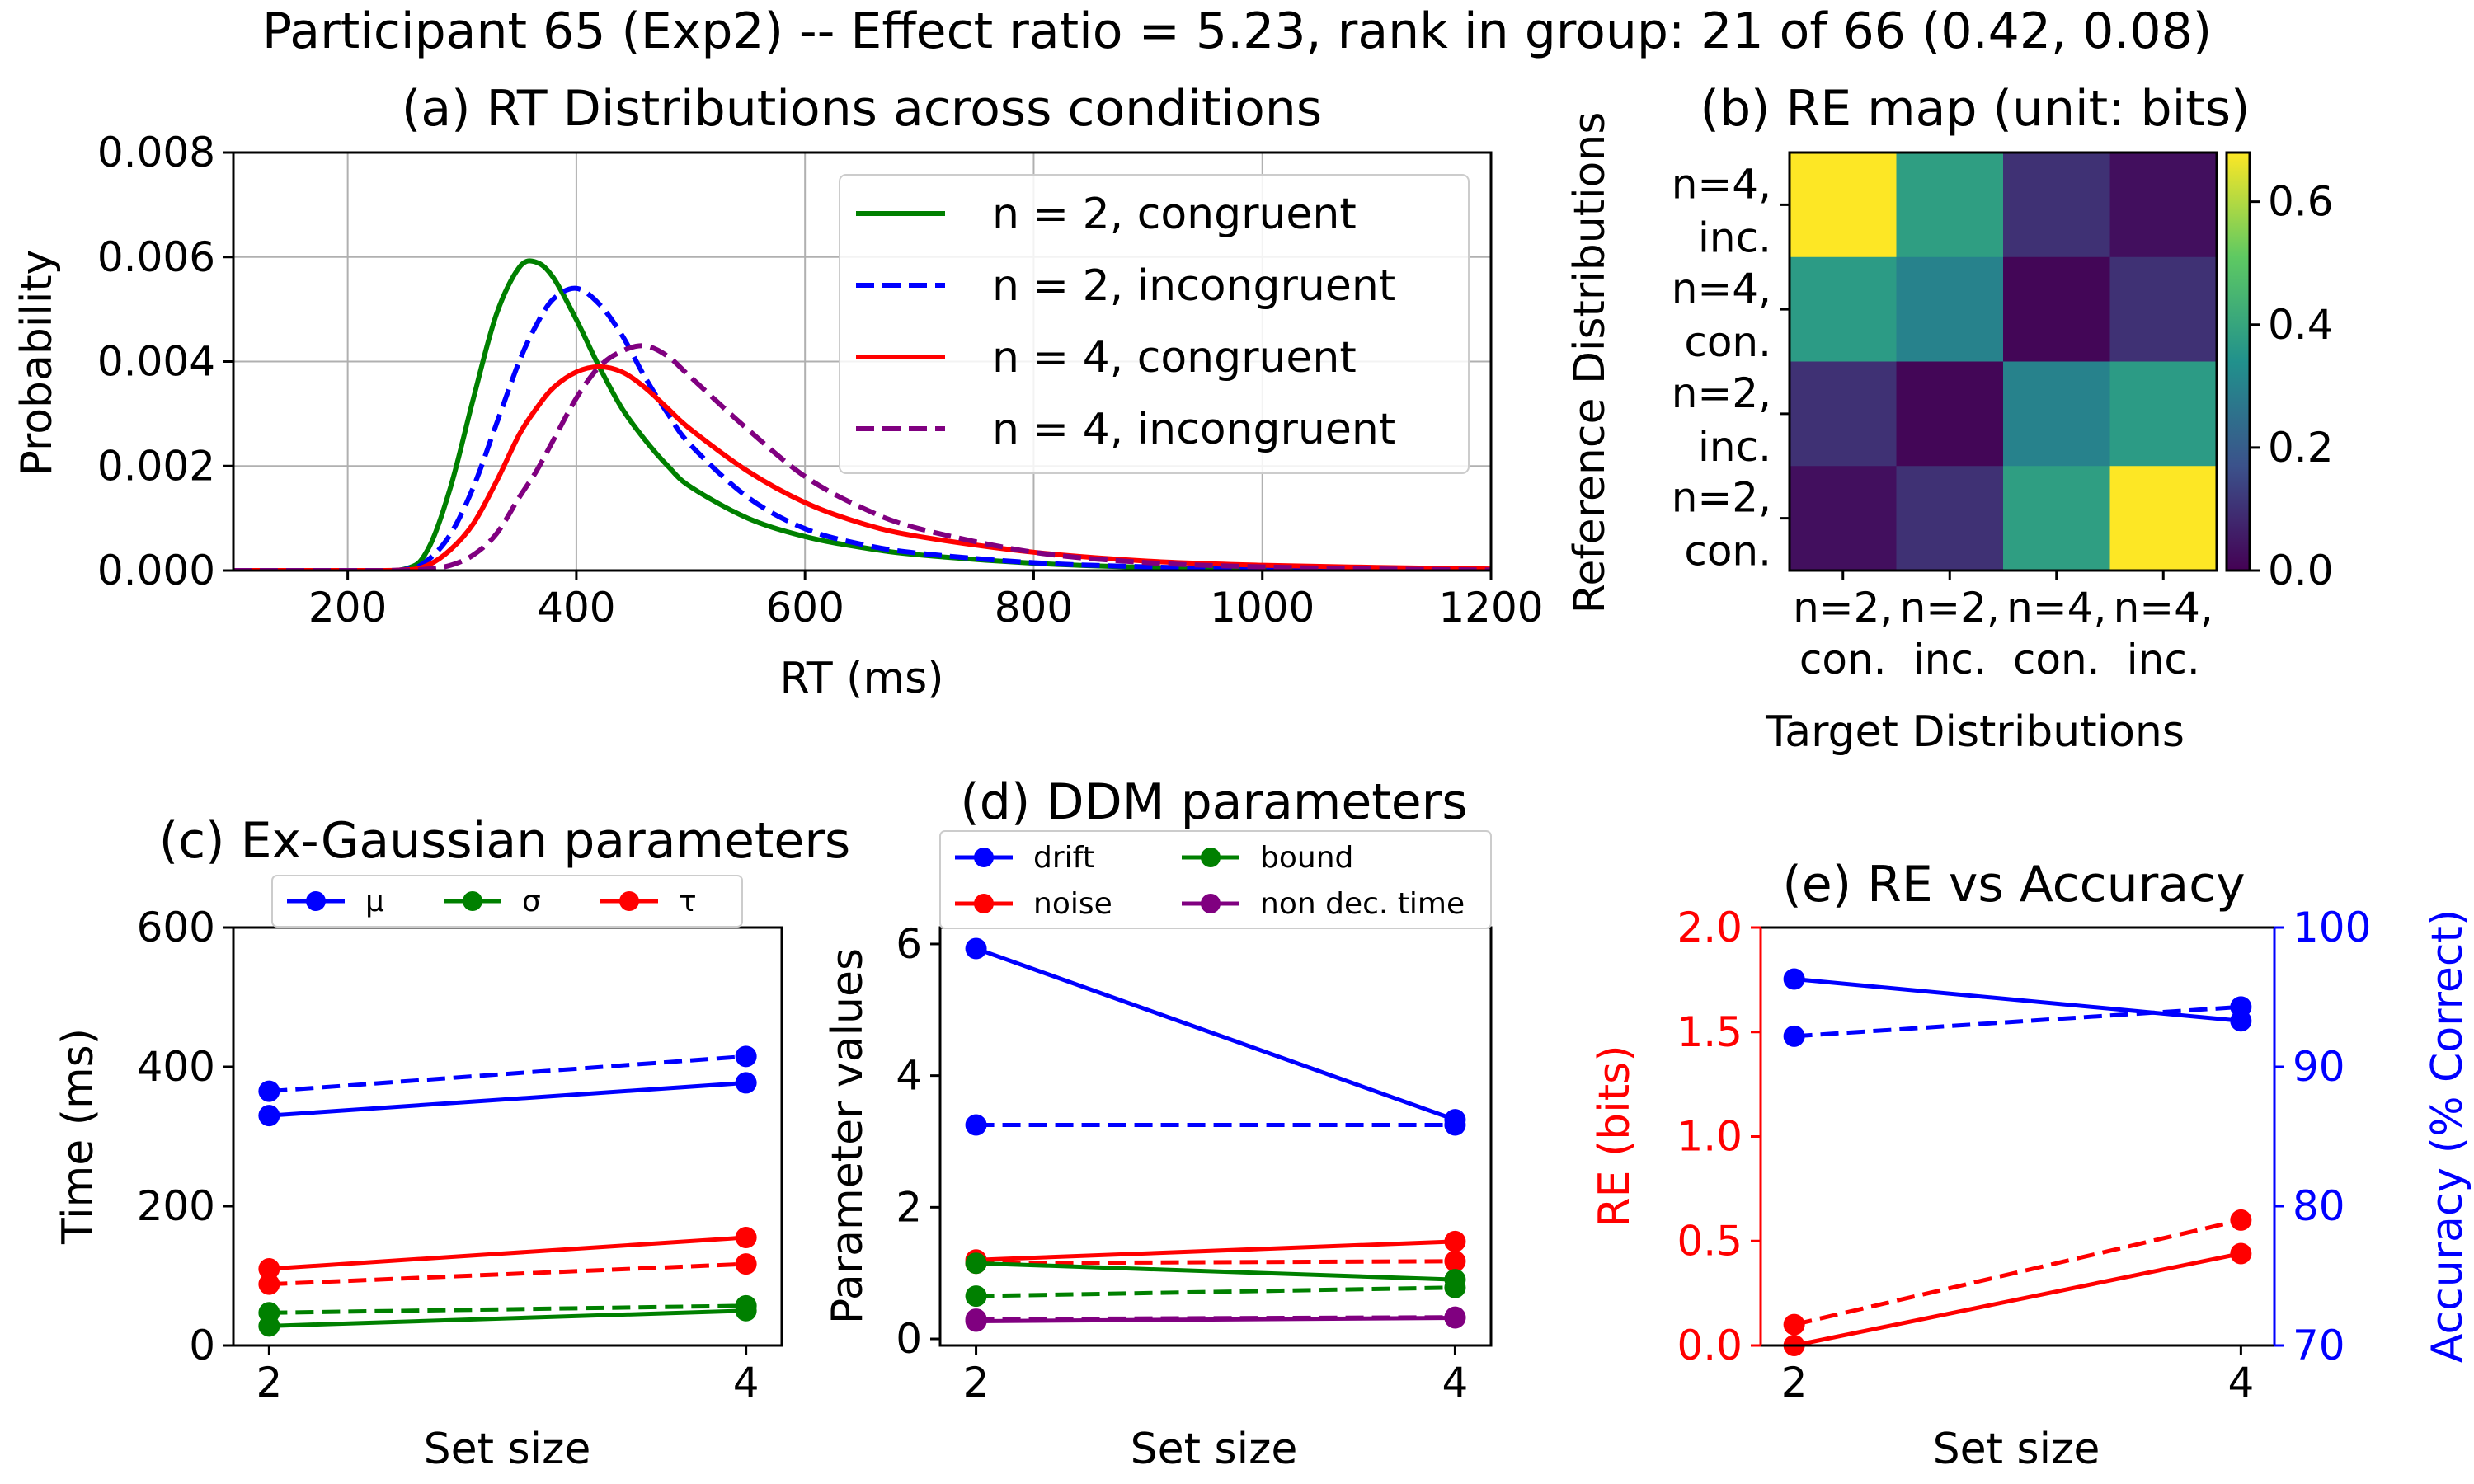 The height and width of the screenshot is (1484, 2474). I want to click on panel-b-title: (b) RE map (unit: bits), so click(1975, 109).